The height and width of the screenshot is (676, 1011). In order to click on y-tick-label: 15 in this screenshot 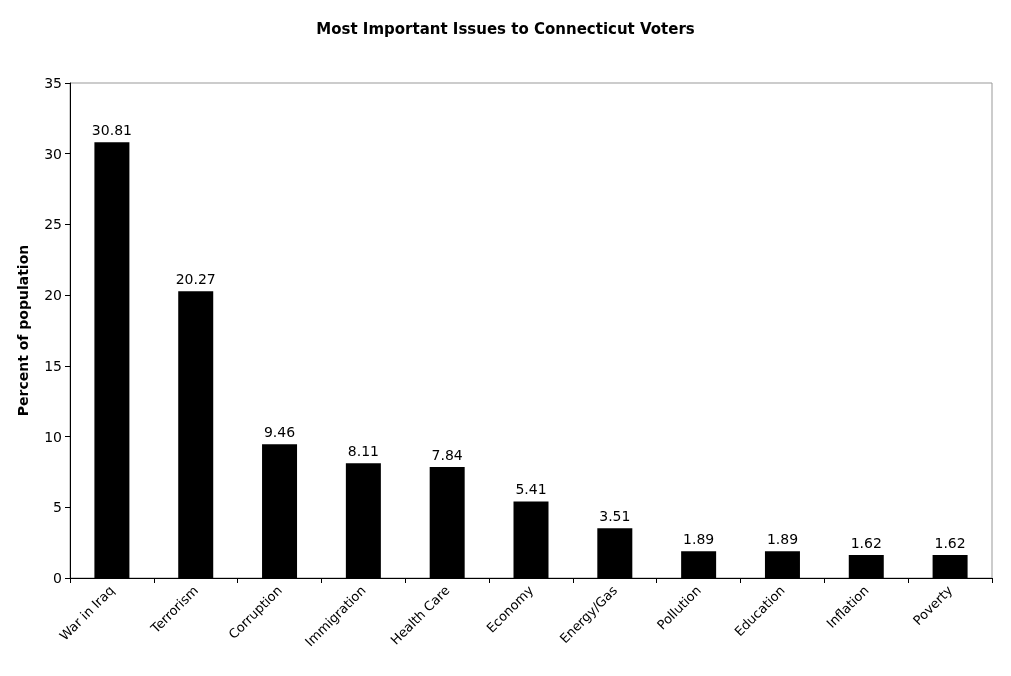, I will do `click(53, 365)`.